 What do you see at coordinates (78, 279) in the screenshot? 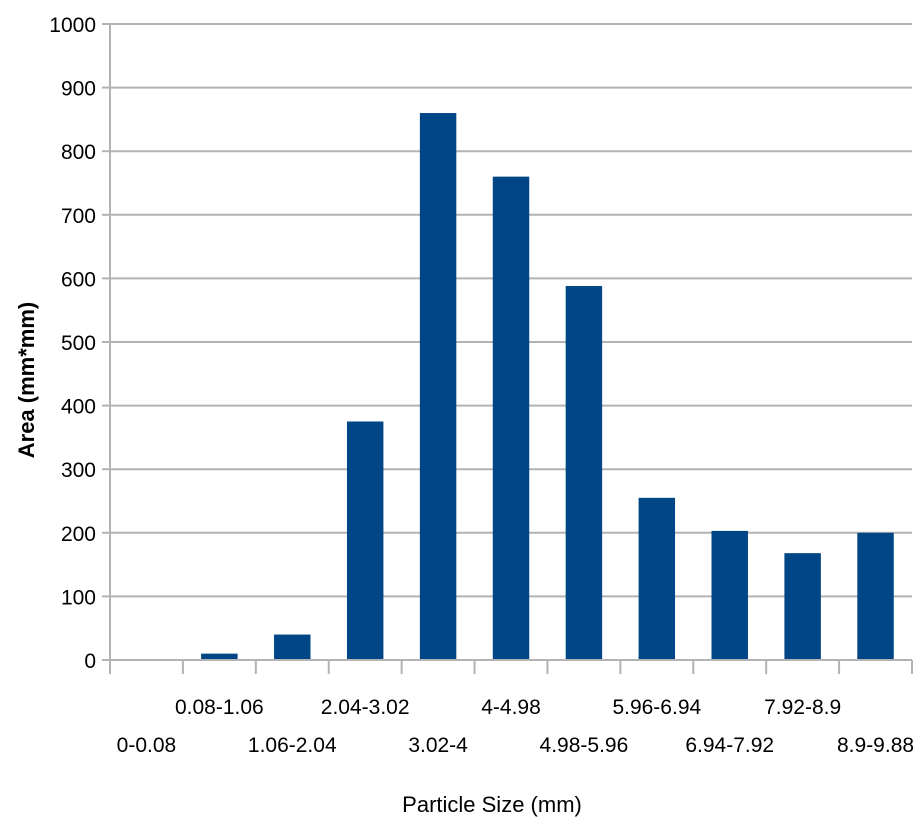
I see `y-tick-label: 600` at bounding box center [78, 279].